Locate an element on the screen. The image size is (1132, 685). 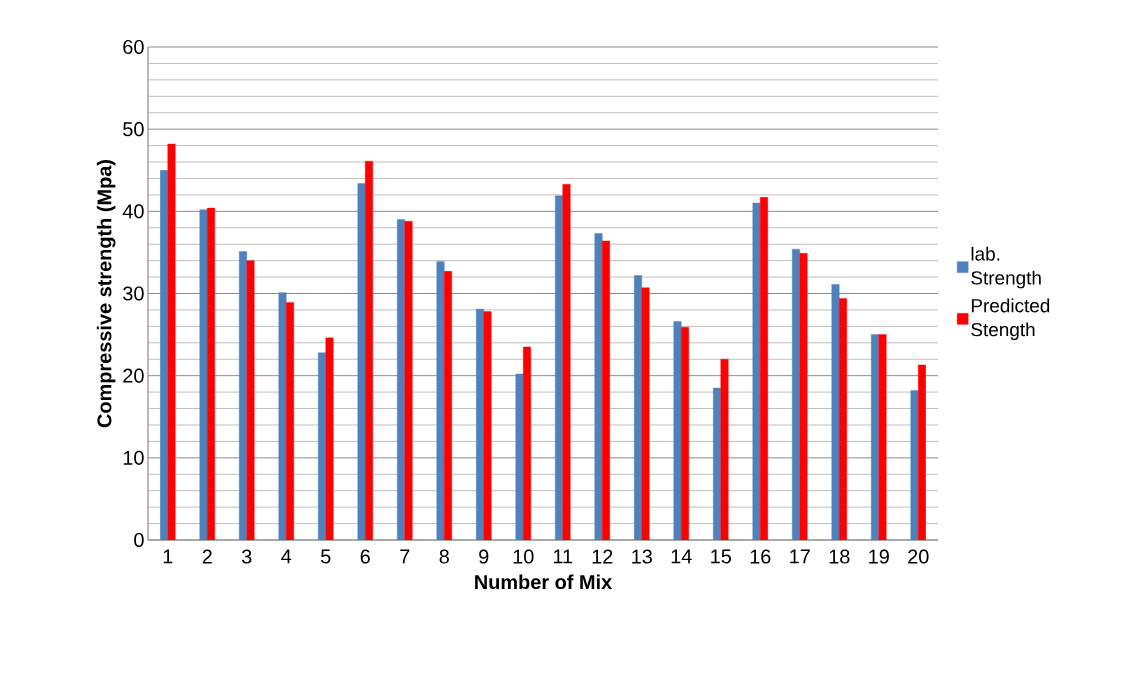
x-tick-label: 6 is located at coordinates (365, 556).